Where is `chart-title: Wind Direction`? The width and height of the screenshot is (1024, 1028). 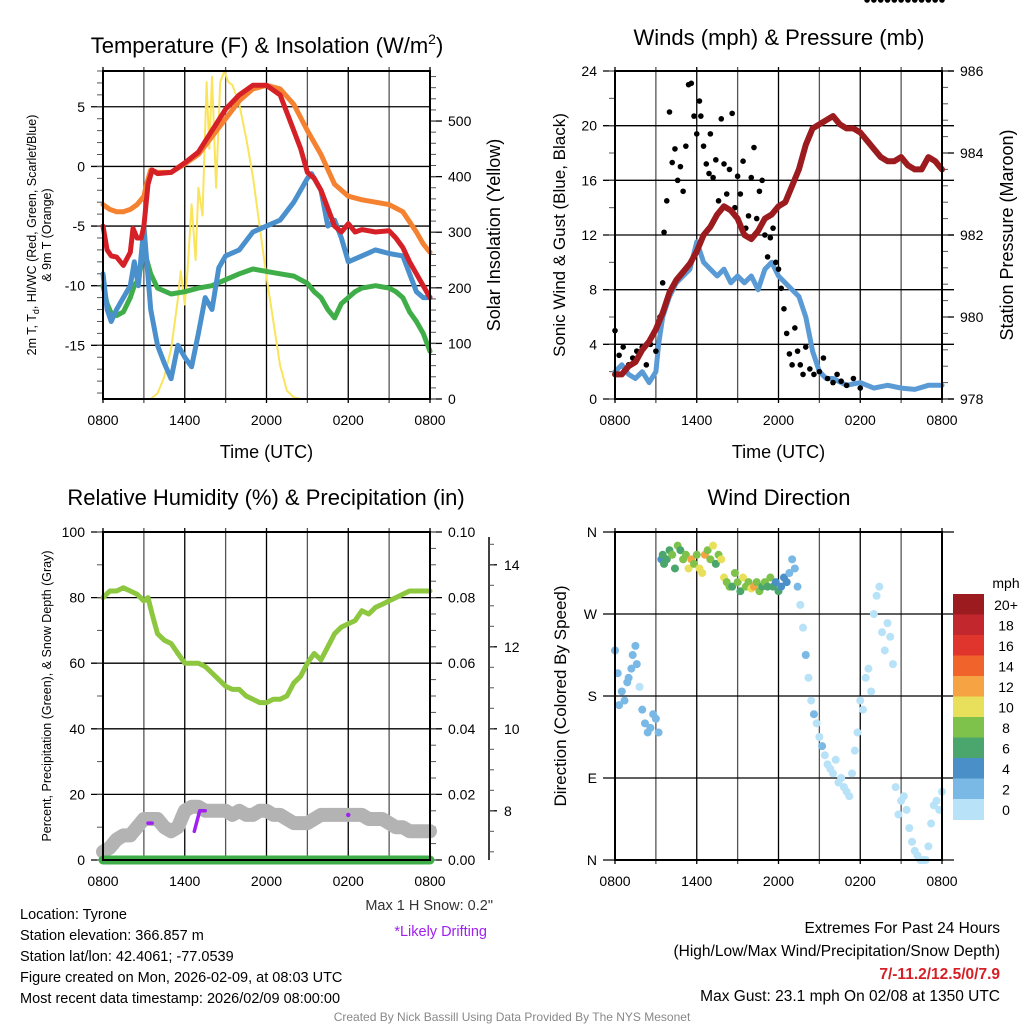
chart-title: Wind Direction is located at coordinates (778, 497).